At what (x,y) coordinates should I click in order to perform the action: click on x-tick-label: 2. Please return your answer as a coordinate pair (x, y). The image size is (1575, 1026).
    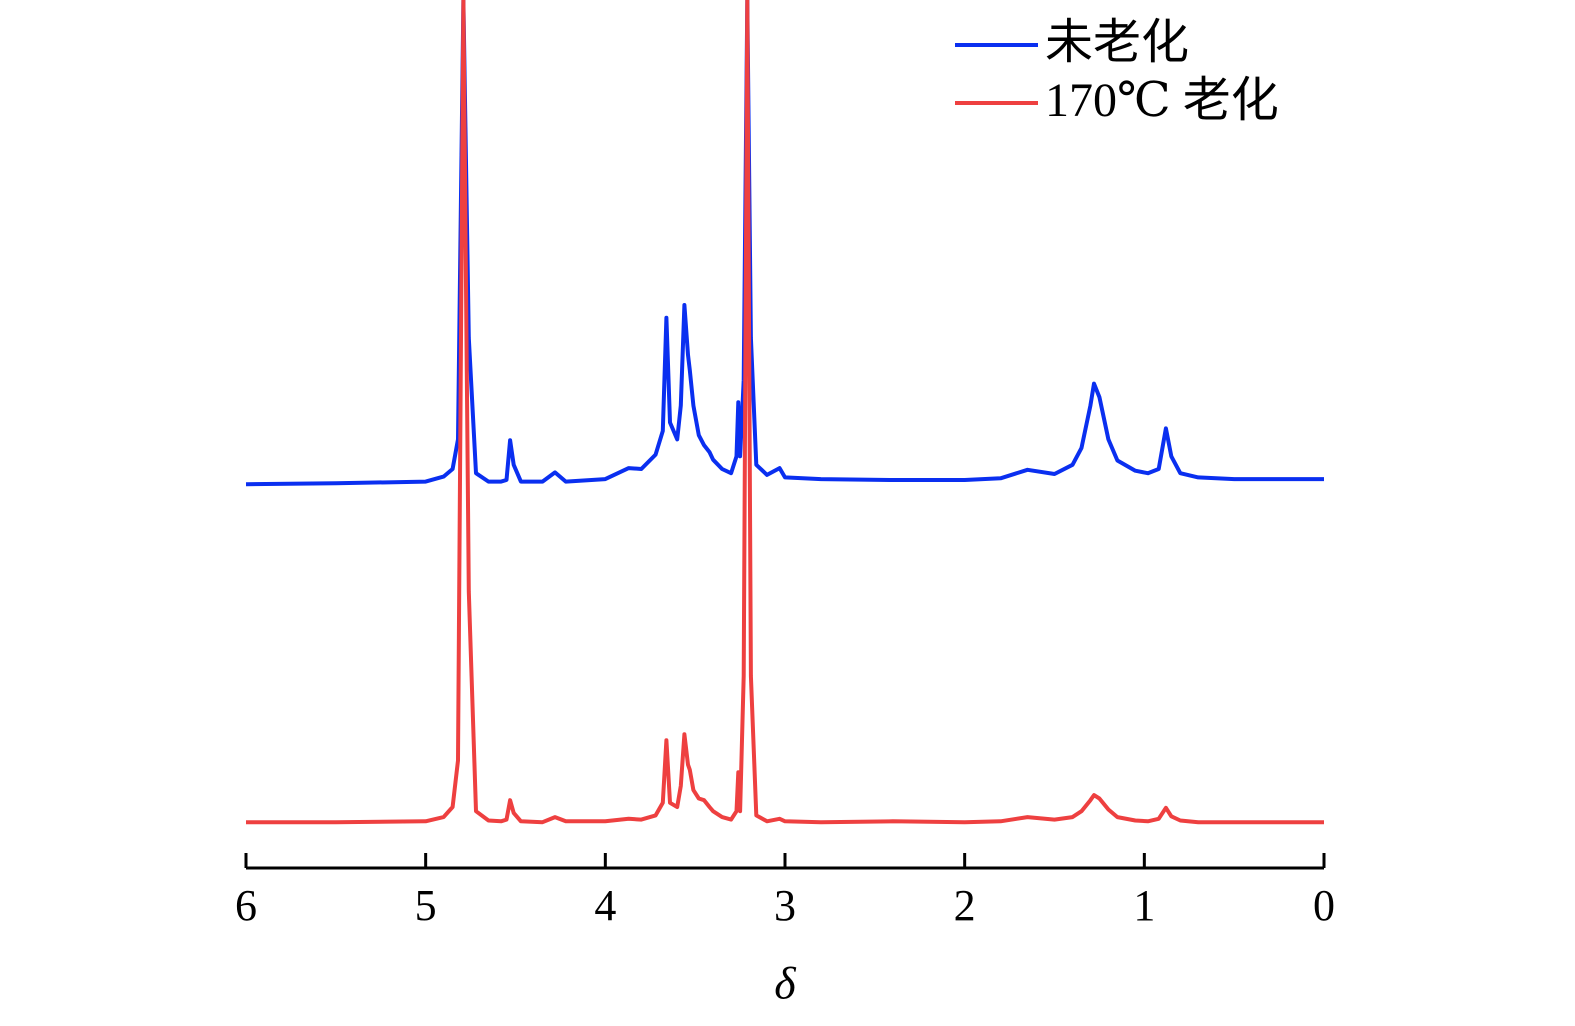
    Looking at the image, I should click on (965, 905).